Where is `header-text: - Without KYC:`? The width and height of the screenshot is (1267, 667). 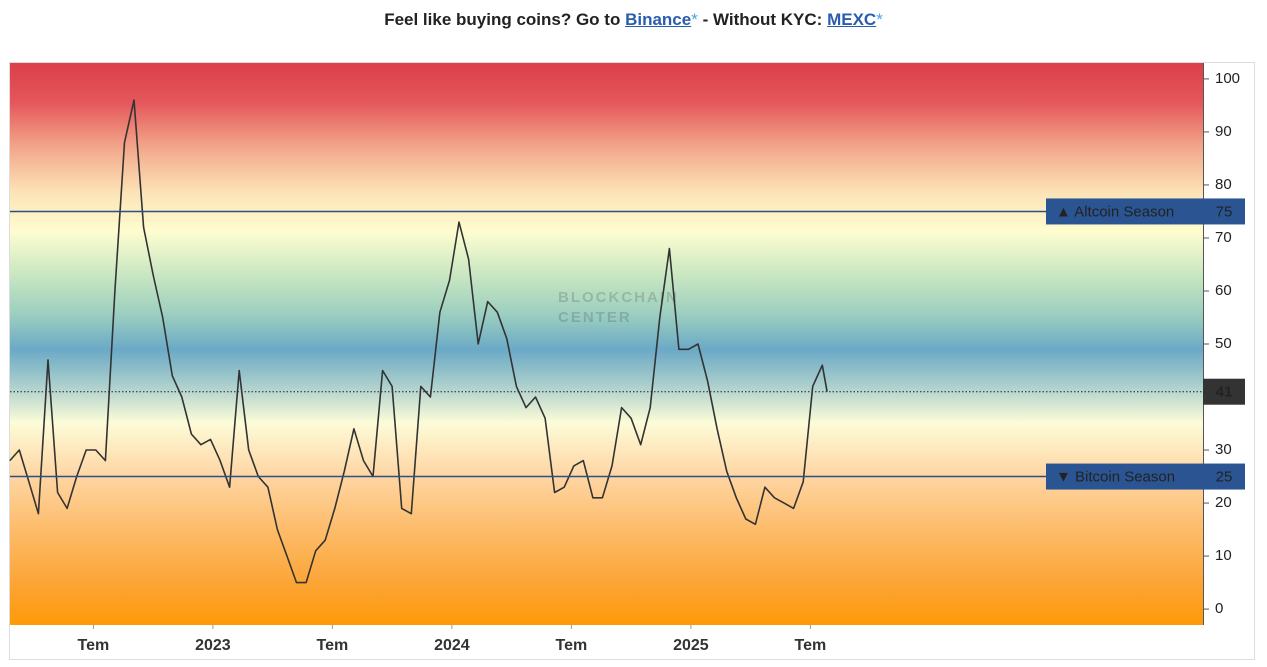 header-text: - Without KYC: is located at coordinates (762, 19).